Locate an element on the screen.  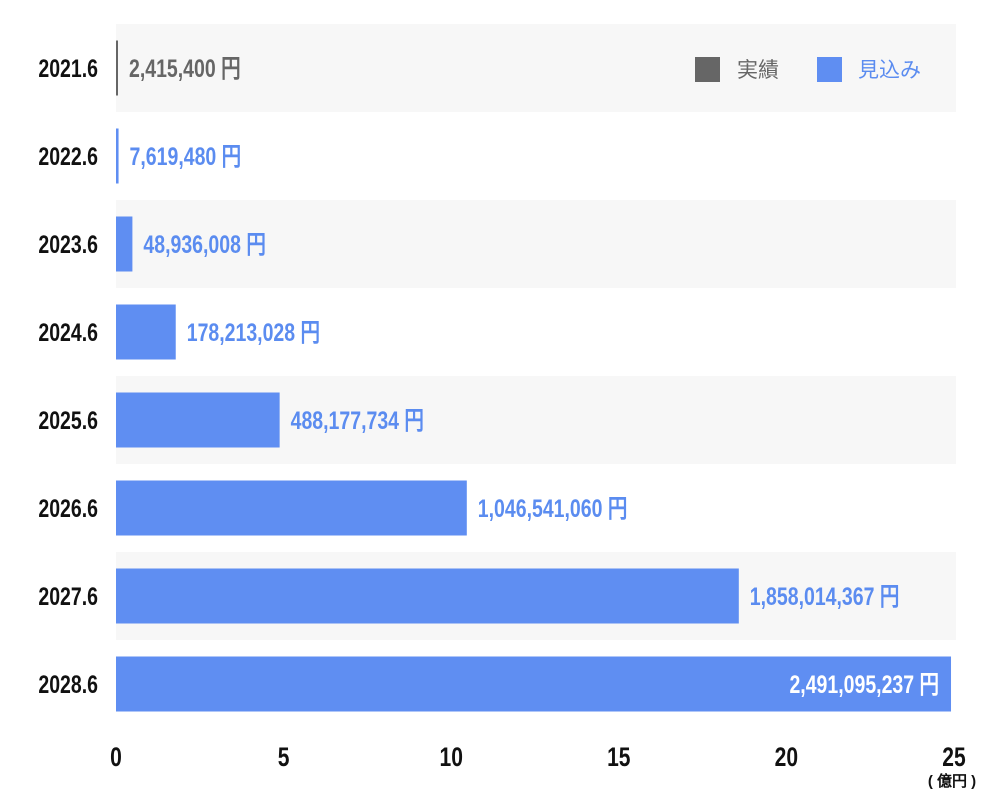
value-label-2021.6: 2,415,400 円 is located at coordinates (185, 69).